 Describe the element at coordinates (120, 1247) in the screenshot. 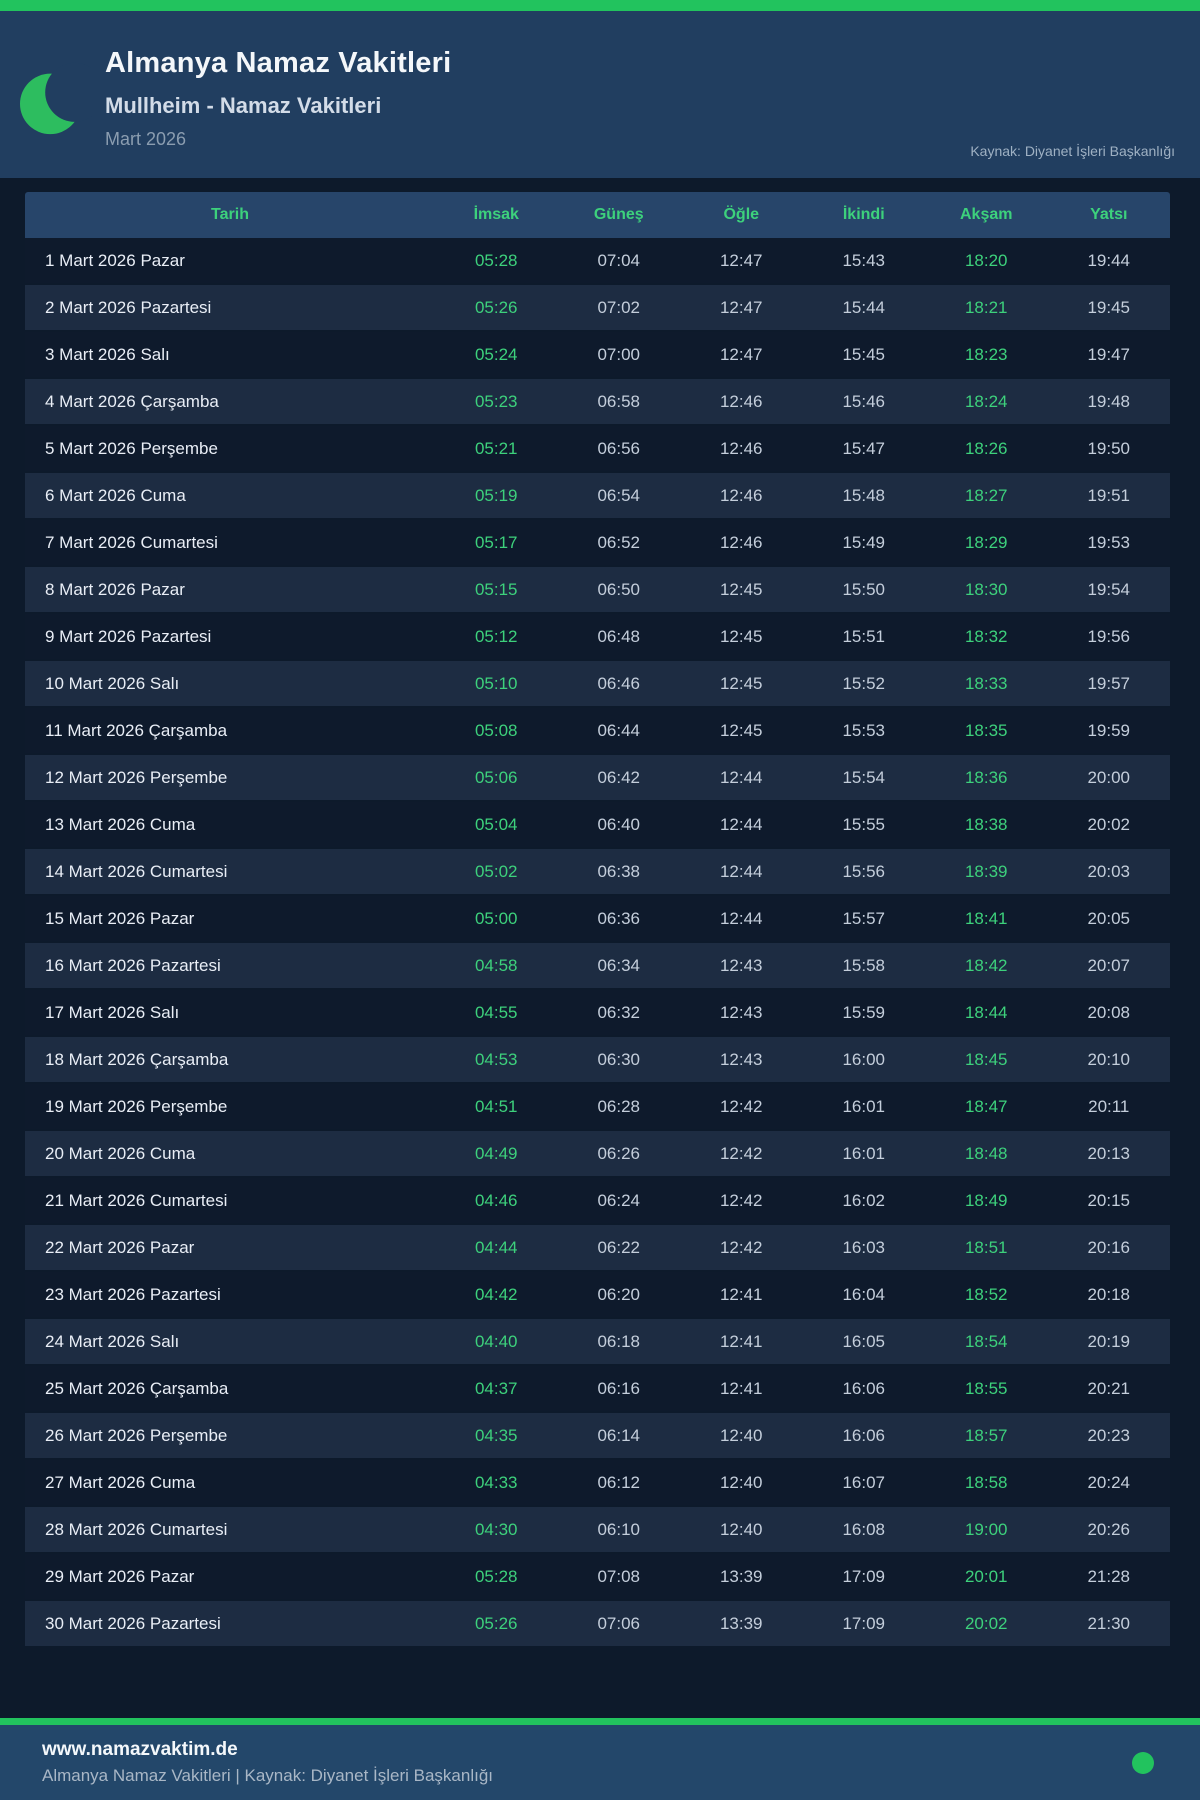

I see `cell-date: 22 Mart 2026 Pazar` at that location.